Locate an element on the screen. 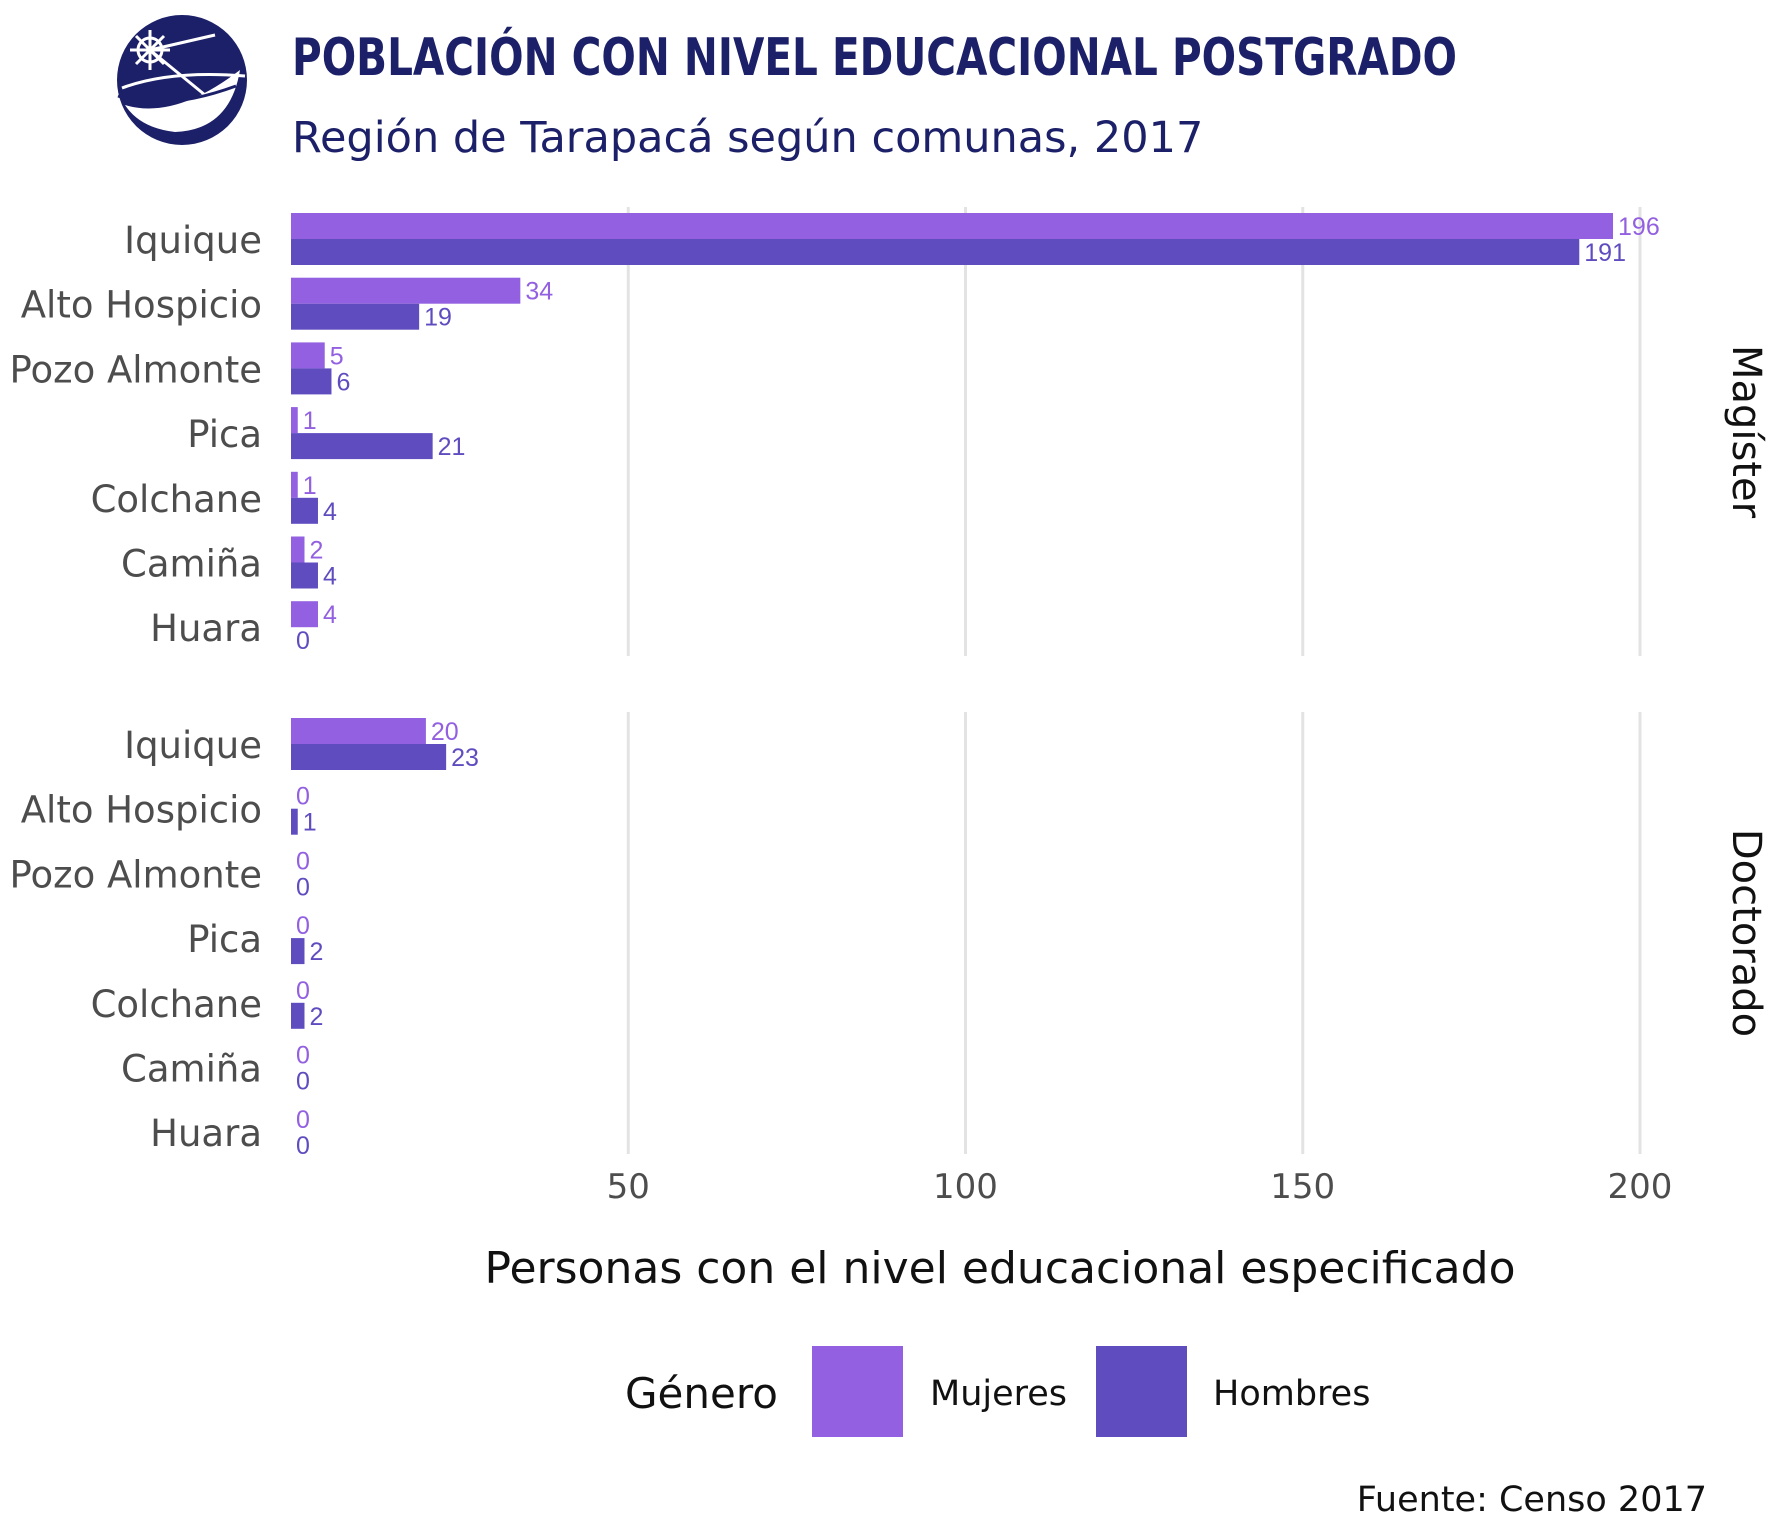  x-tick-label: 200 is located at coordinates (1640, 1187).